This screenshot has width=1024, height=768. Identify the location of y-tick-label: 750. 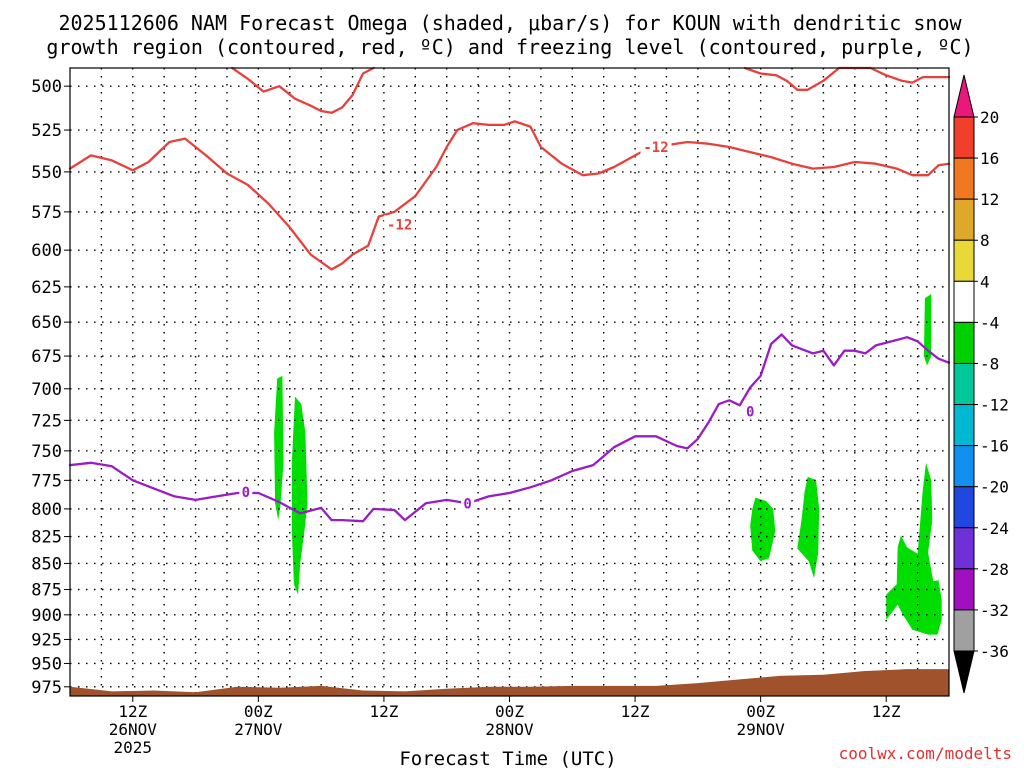
(46, 452).